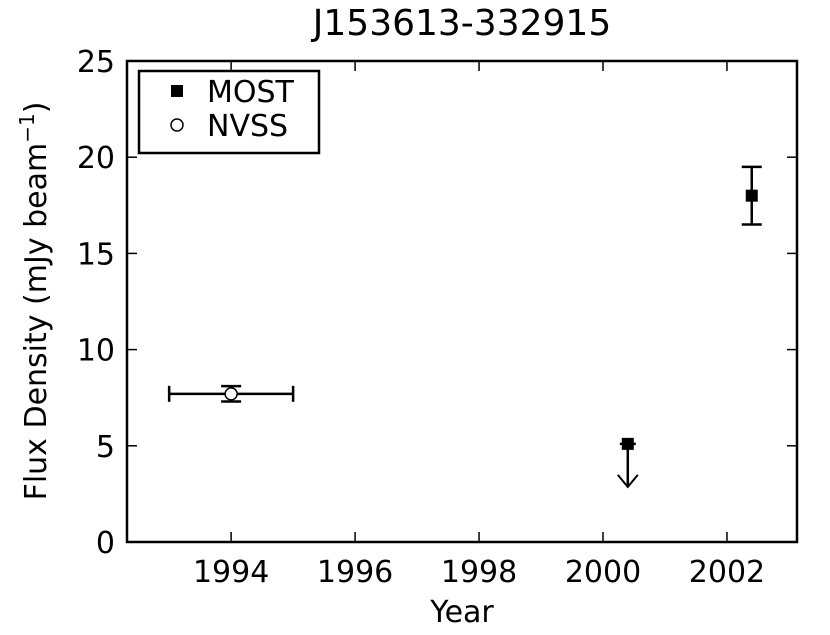  What do you see at coordinates (251, 92) in the screenshot?
I see `legend-label: MOST` at bounding box center [251, 92].